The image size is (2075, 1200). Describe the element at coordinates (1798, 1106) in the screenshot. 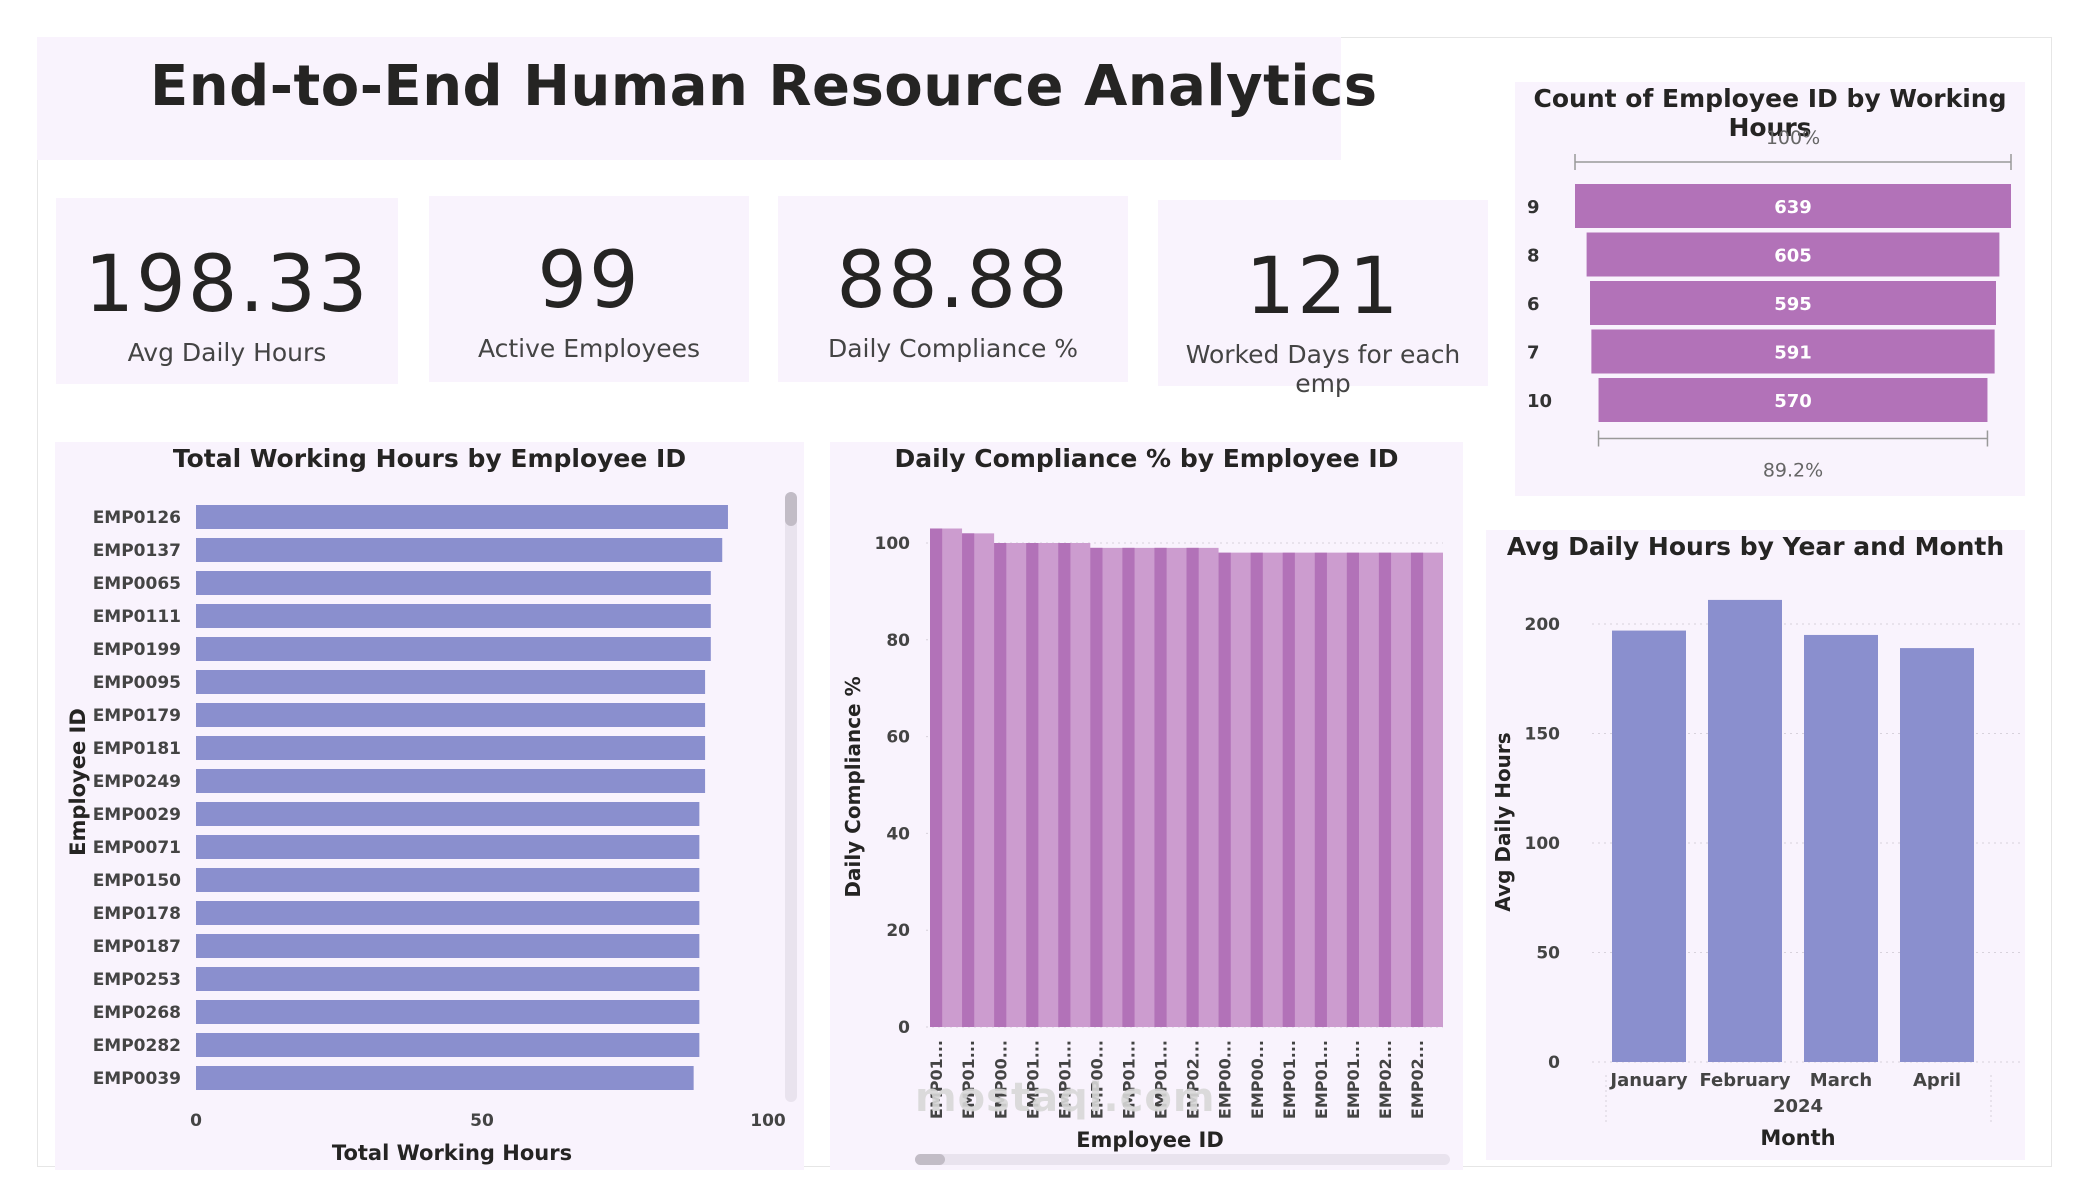

I see `monthly-year-label: 2024` at that location.